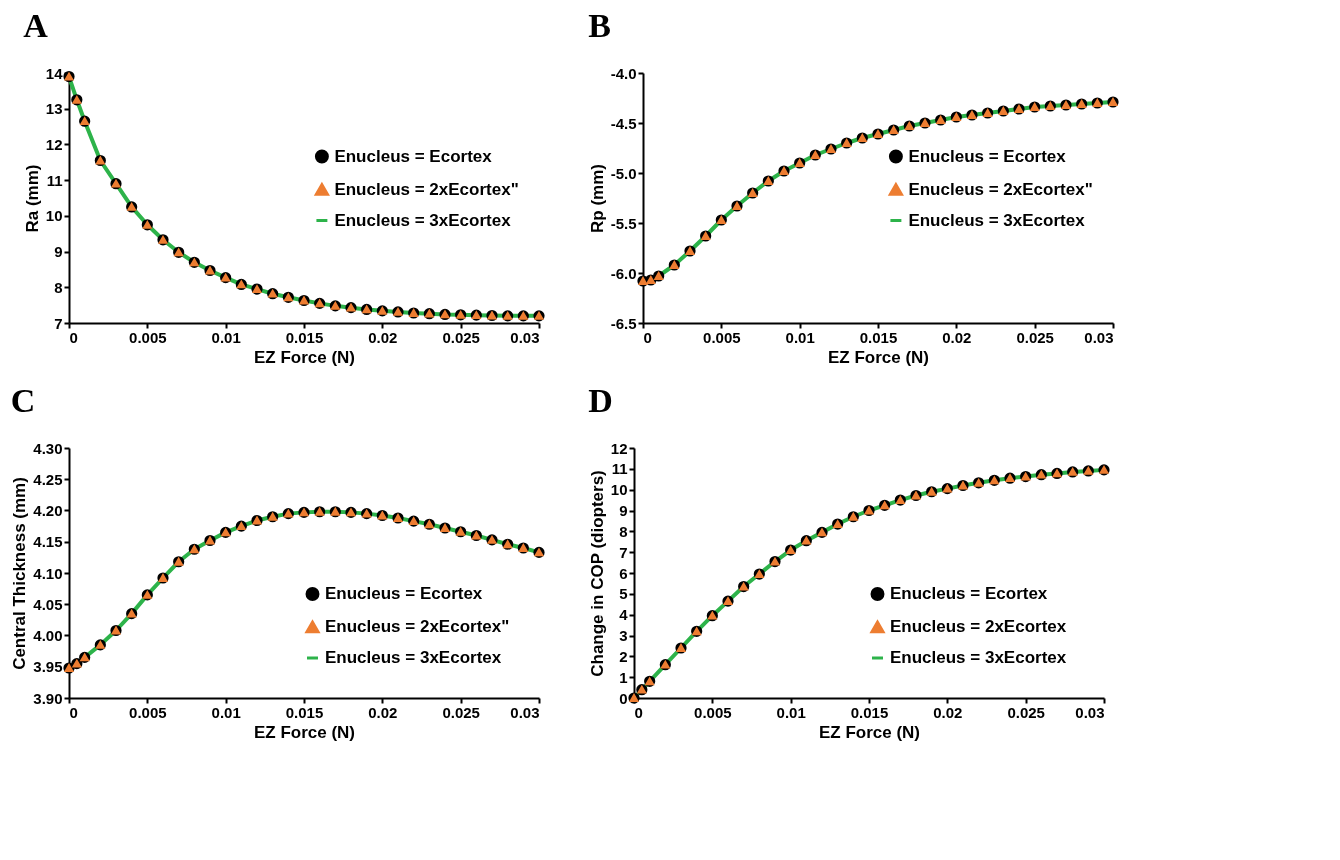 This screenshot has width=1340, height=860. What do you see at coordinates (597, 198) in the screenshot?
I see `y-axis-title: Rp (mm)` at bounding box center [597, 198].